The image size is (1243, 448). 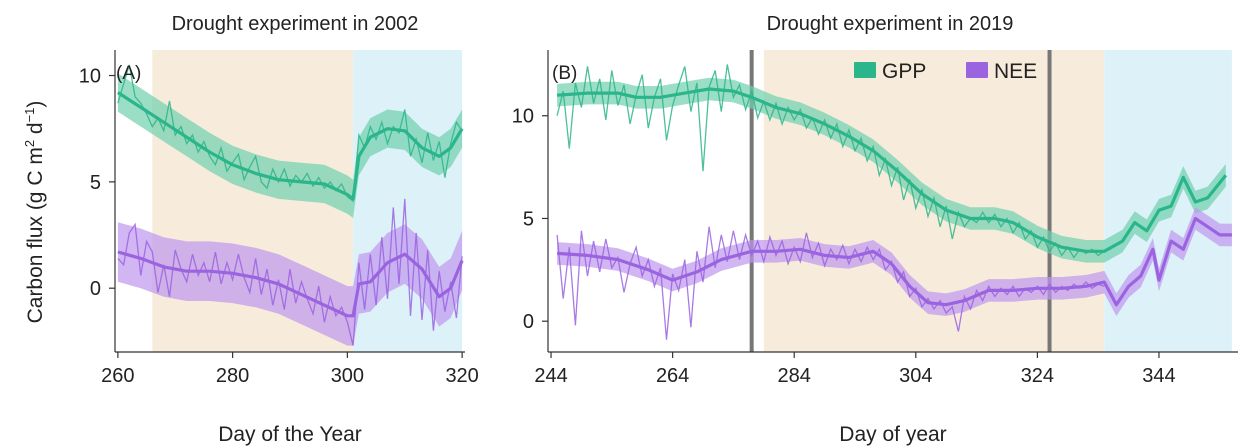 I want to click on x-tick-label: 244, so click(x=550, y=376).